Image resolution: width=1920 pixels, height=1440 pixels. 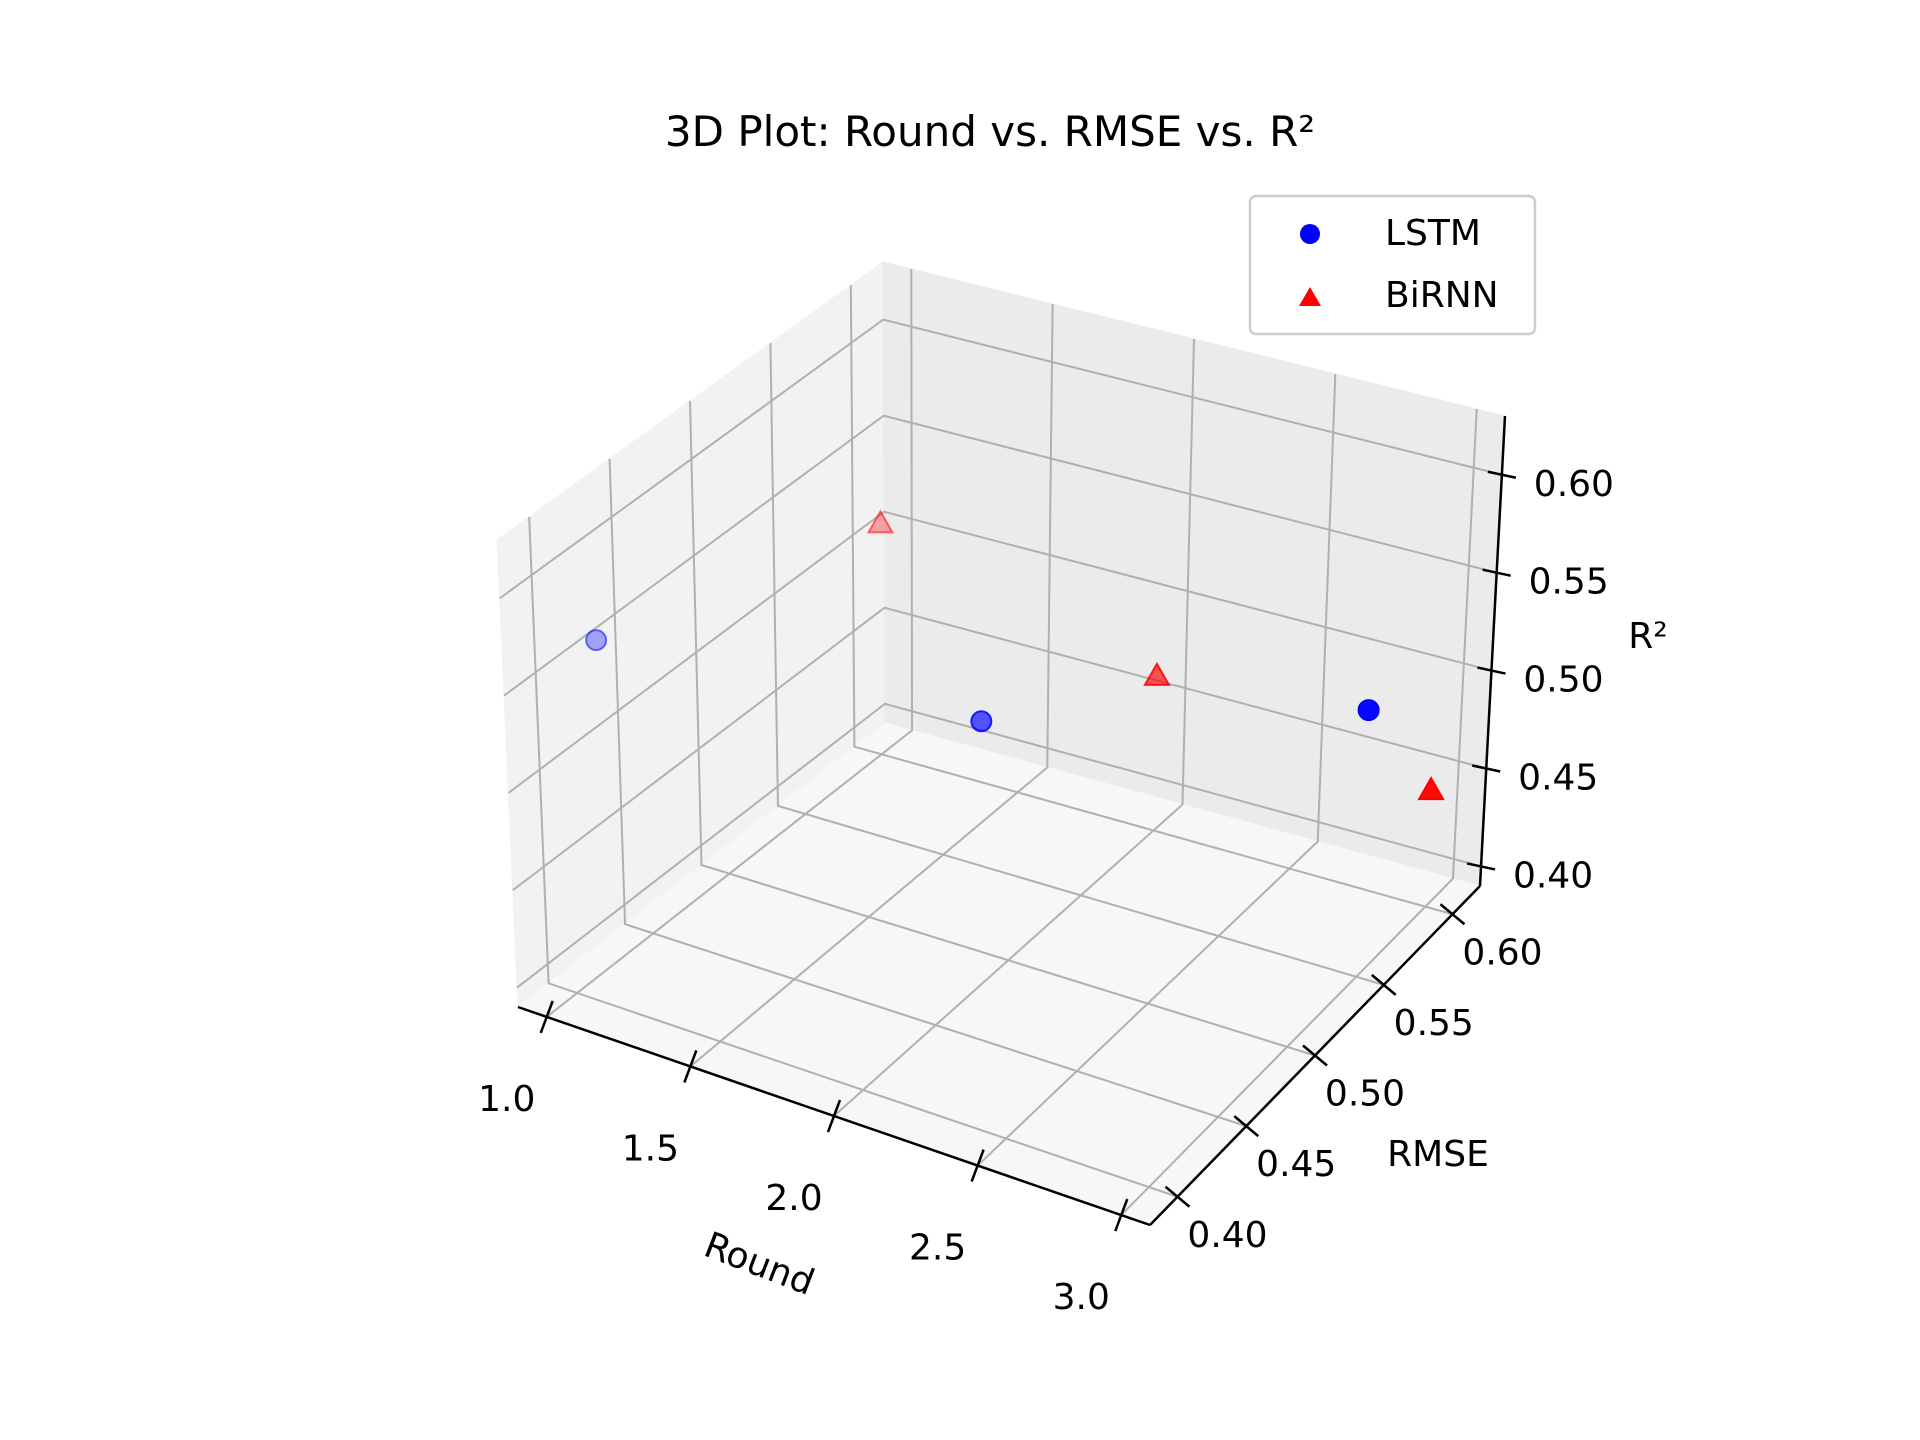 What do you see at coordinates (1647, 636) in the screenshot?
I see `z-axis-label: R²` at bounding box center [1647, 636].